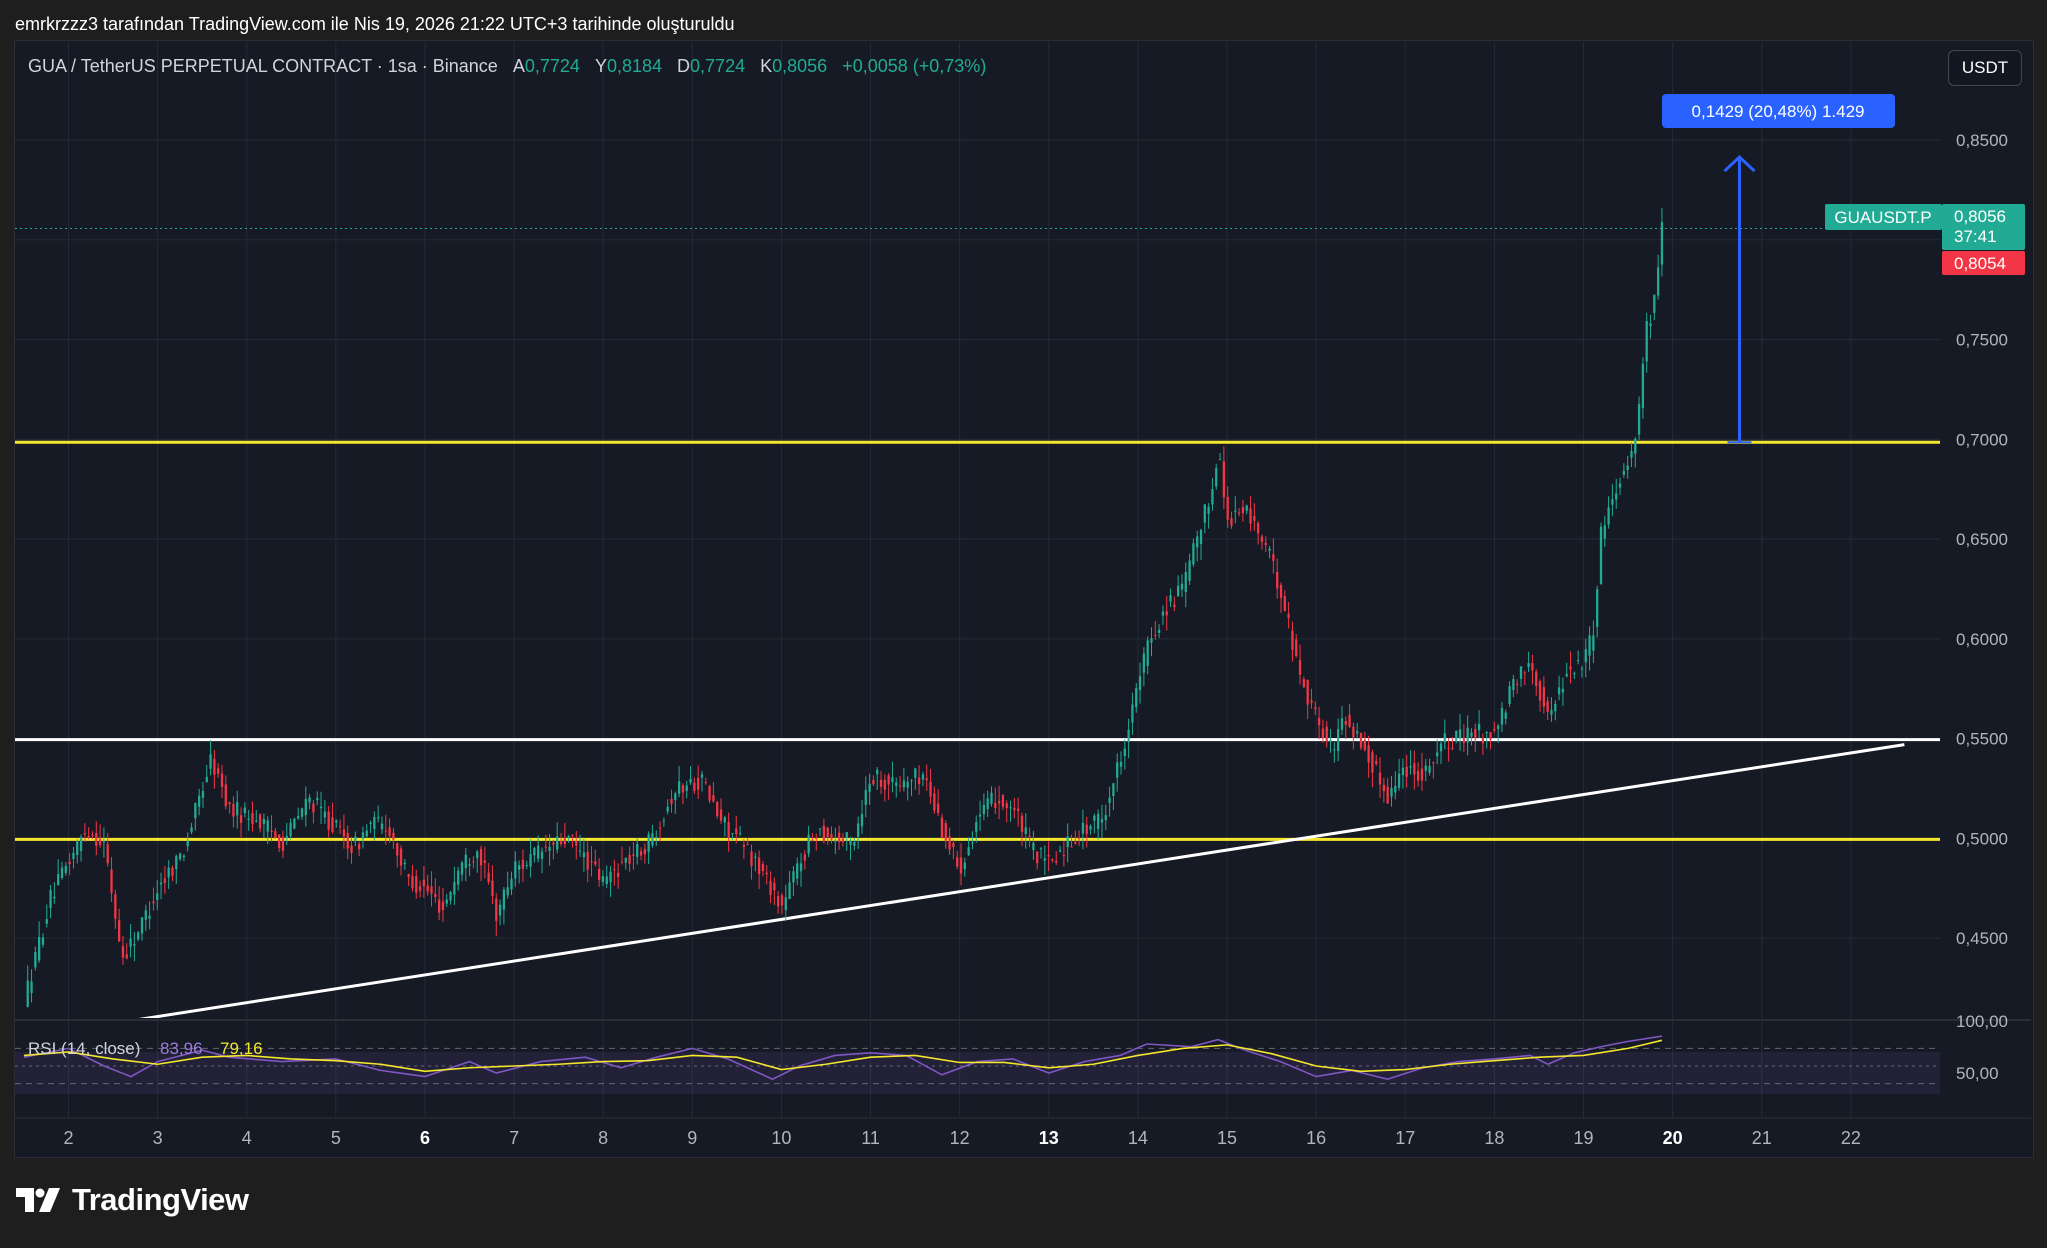 This screenshot has height=1248, width=2047. What do you see at coordinates (1138, 1138) in the screenshot?
I see `time-tick-label: 14` at bounding box center [1138, 1138].